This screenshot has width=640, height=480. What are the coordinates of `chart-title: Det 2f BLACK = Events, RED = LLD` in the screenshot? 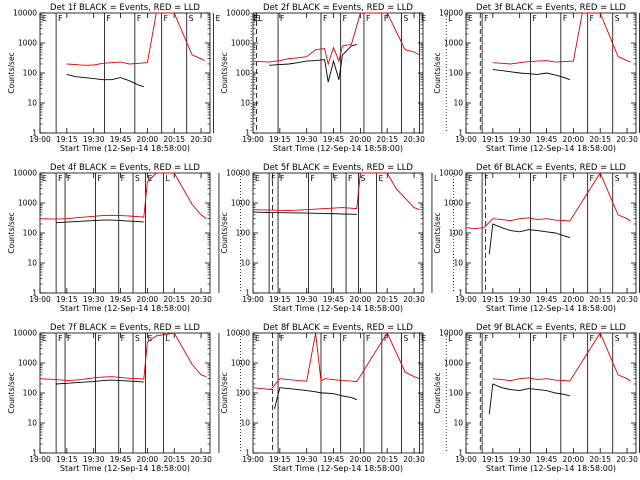 It's located at (338, 8).